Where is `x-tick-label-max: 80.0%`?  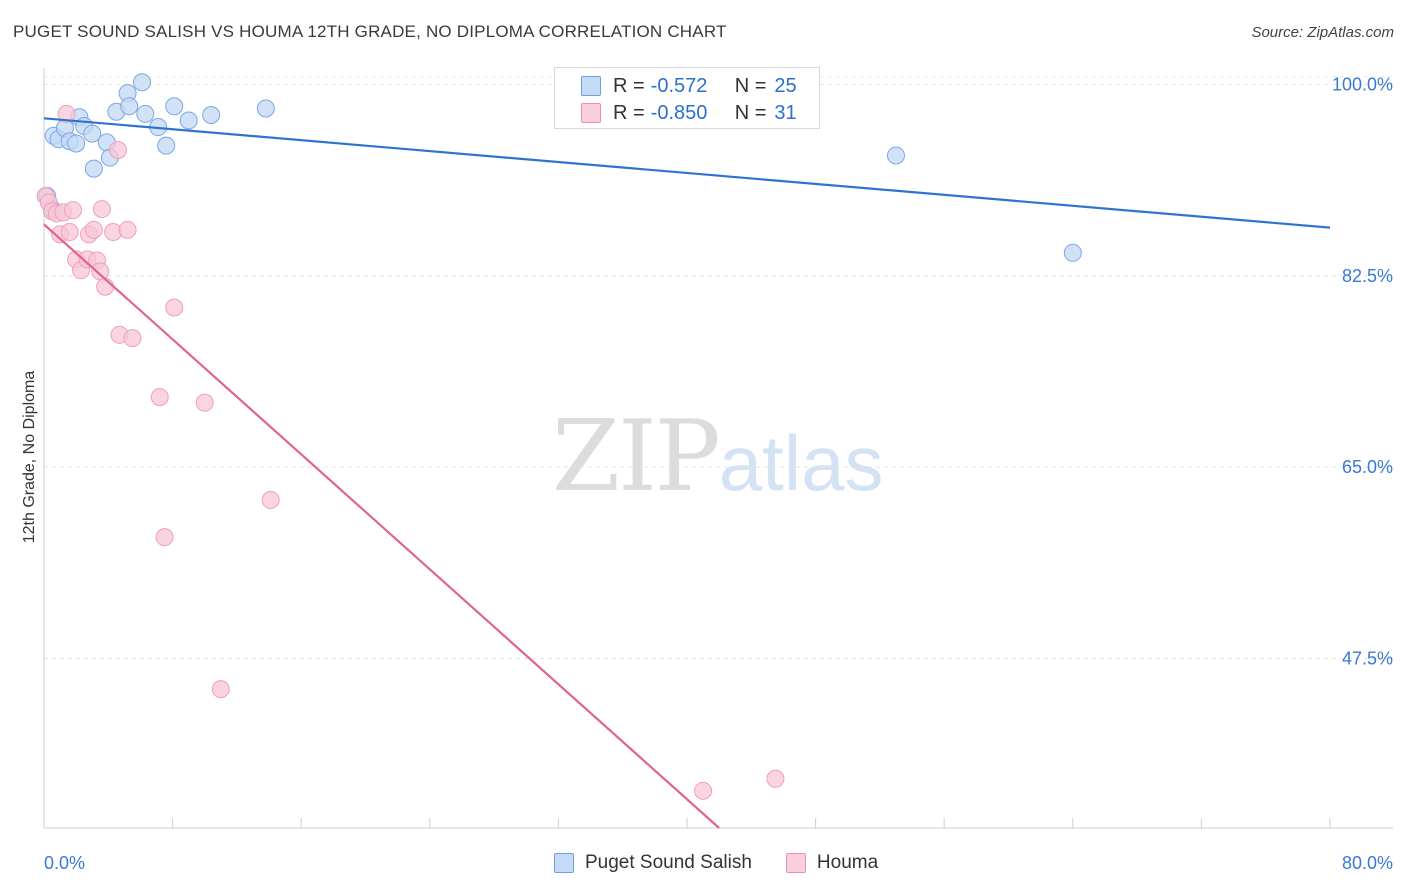 x-tick-label-max: 80.0% is located at coordinates (1367, 863).